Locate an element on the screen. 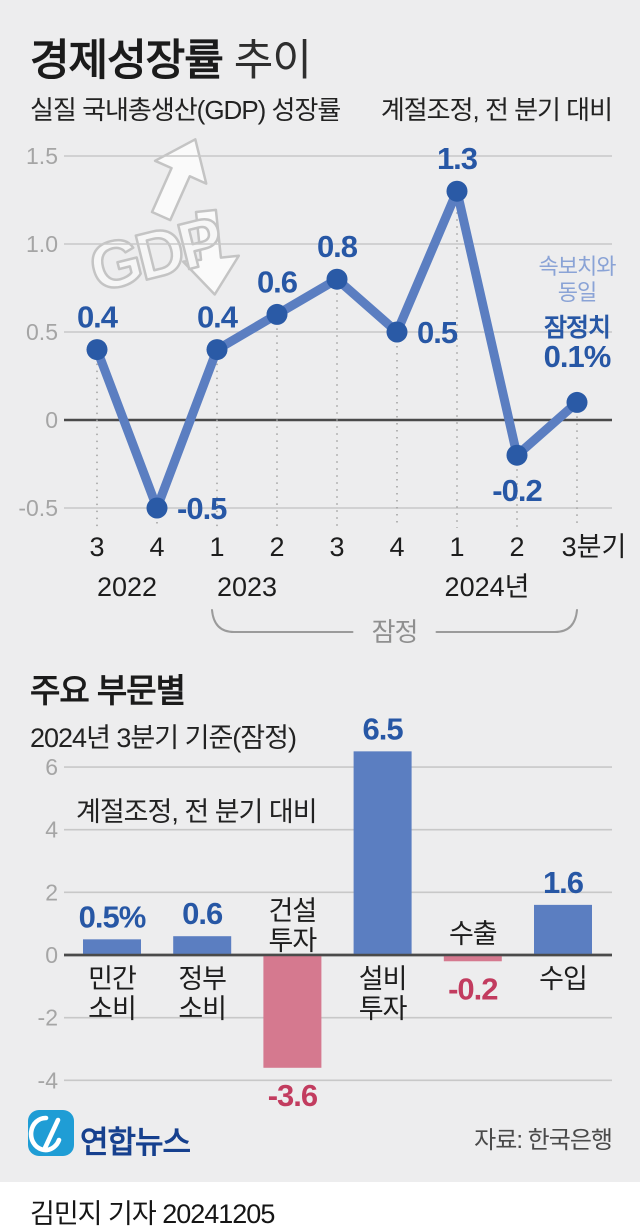 Image resolution: width=640 pixels, height=1230 pixels. bar-section-note: 계절조정, 전 분기 대비 is located at coordinates (197, 812).